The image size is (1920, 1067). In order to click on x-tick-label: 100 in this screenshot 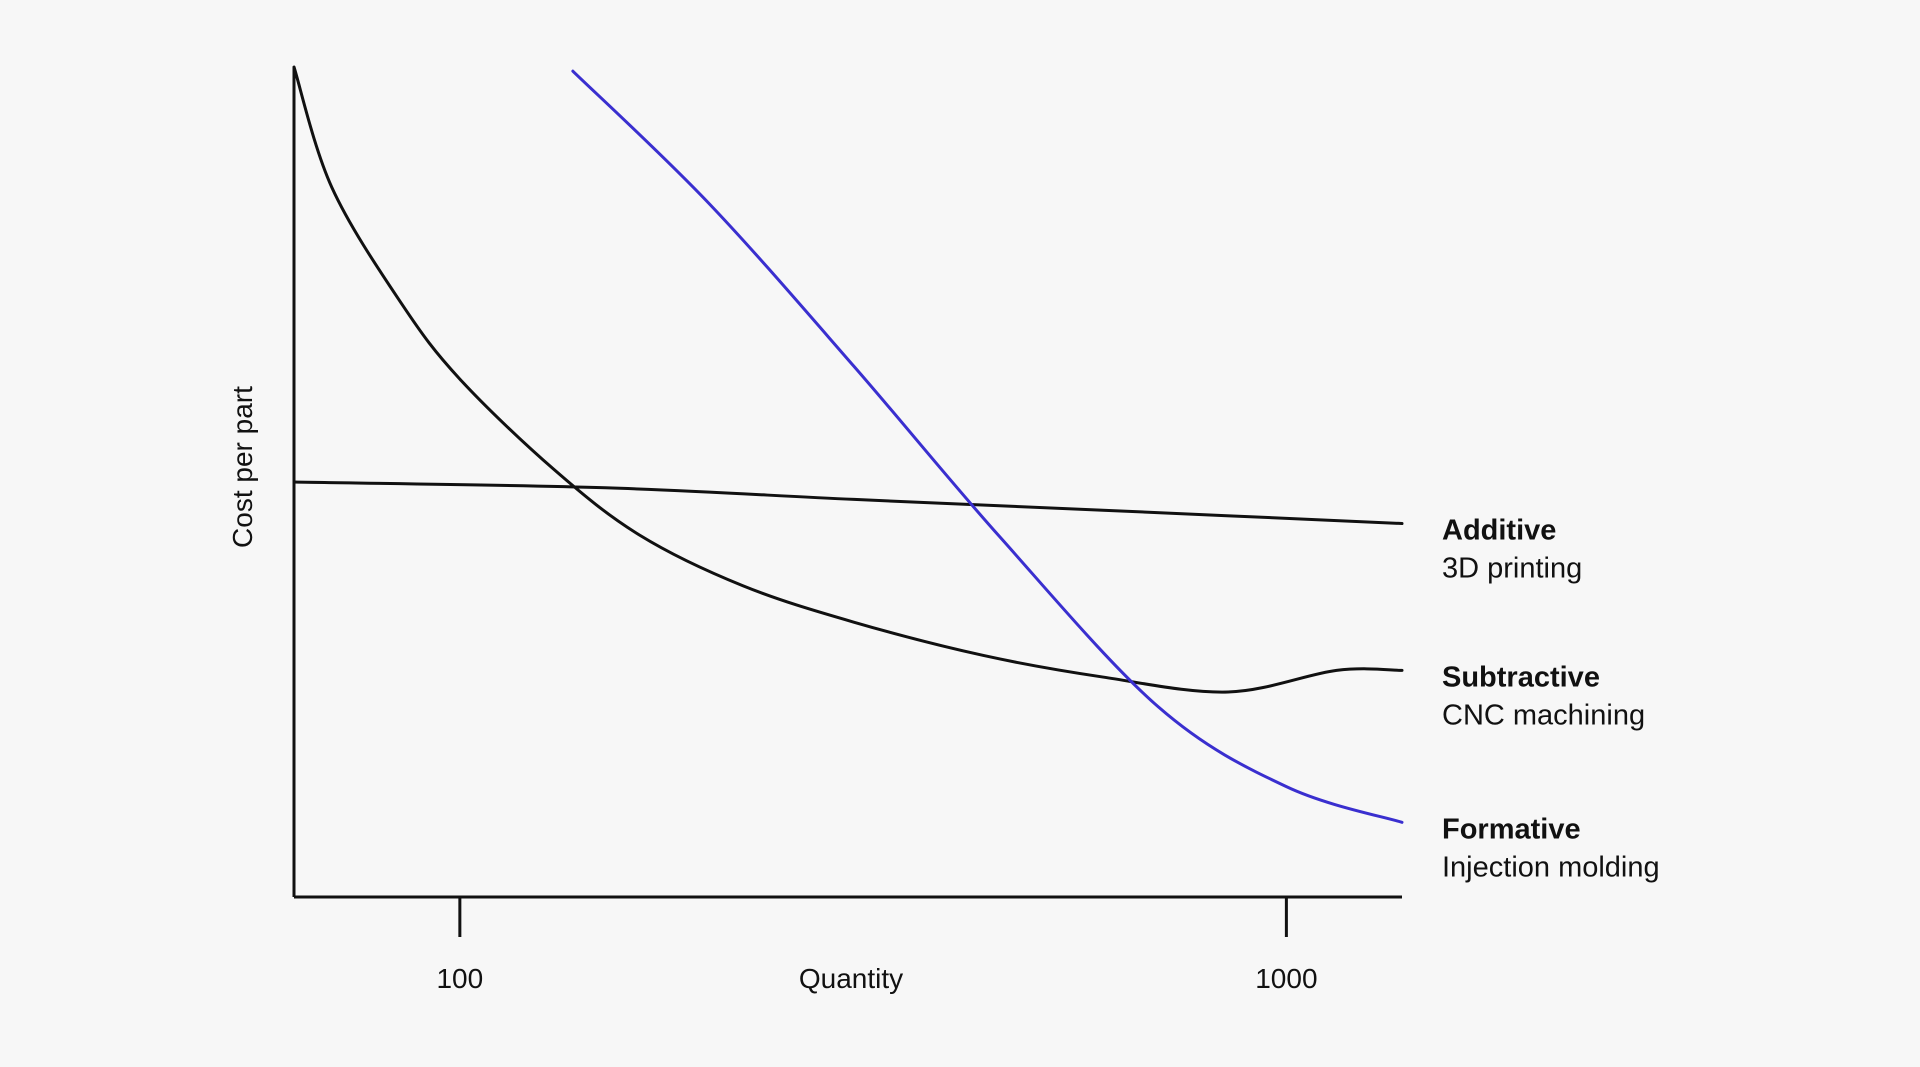, I will do `click(459, 978)`.